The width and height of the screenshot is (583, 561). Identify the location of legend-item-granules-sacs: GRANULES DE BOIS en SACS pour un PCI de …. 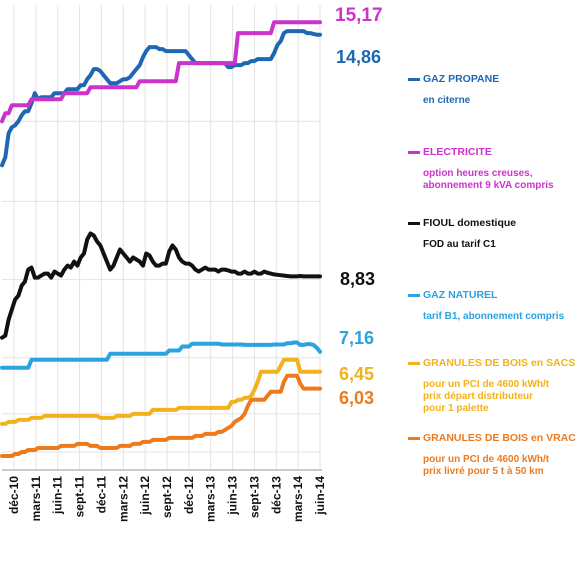
(494, 386).